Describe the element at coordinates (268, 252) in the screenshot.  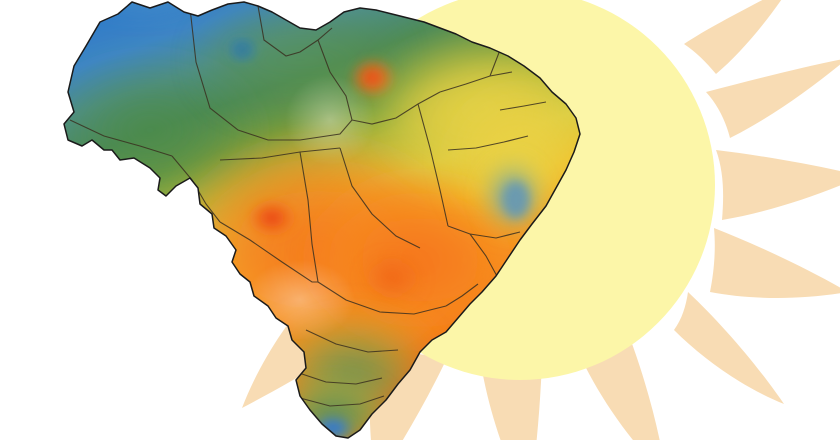
I see `border-mg-south` at that location.